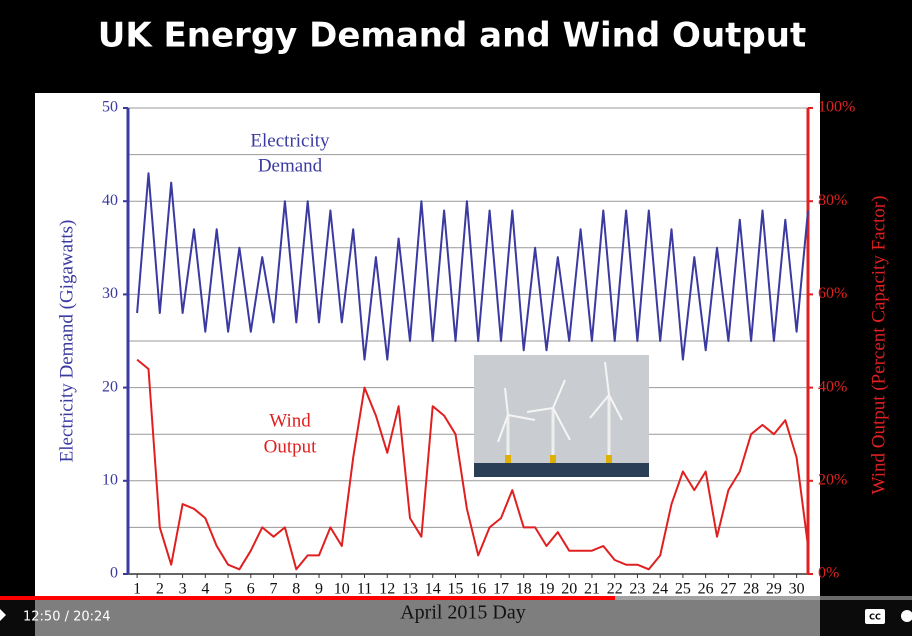 Image resolution: width=912 pixels, height=636 pixels. Describe the element at coordinates (660, 589) in the screenshot. I see `x-tick-label: 24` at that location.